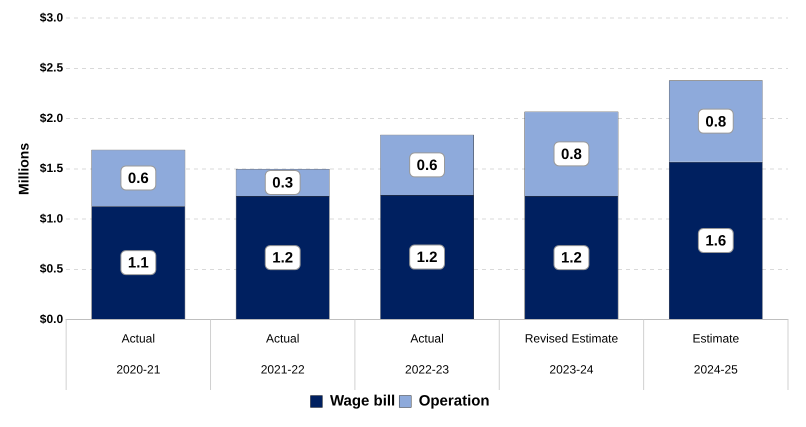  Describe the element at coordinates (138, 263) in the screenshot. I see `data-label: 1.1` at that location.